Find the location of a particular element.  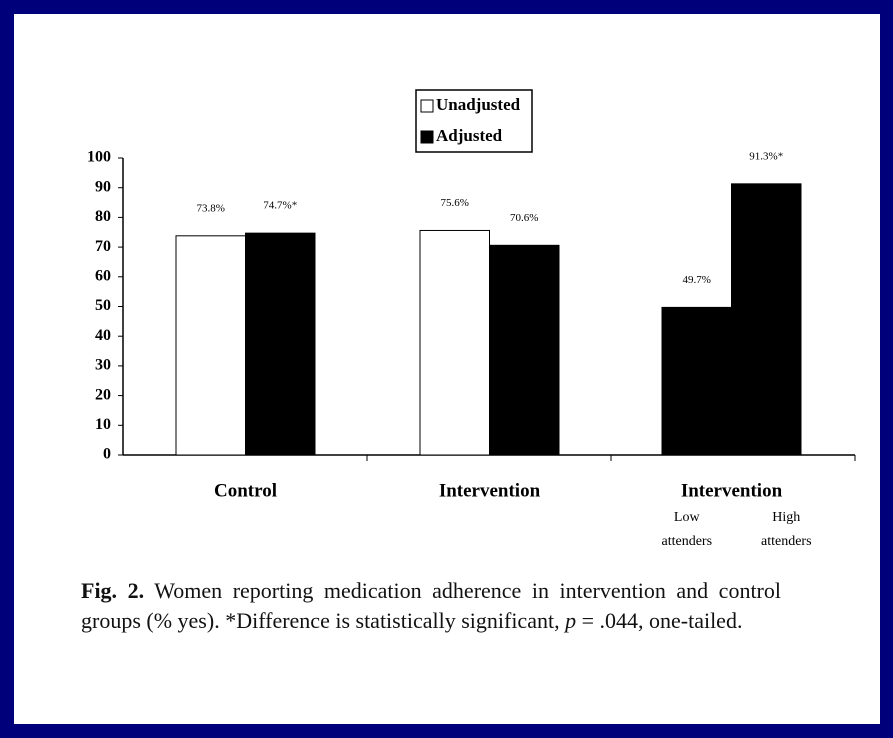

x-sublabel: Low is located at coordinates (687, 517).